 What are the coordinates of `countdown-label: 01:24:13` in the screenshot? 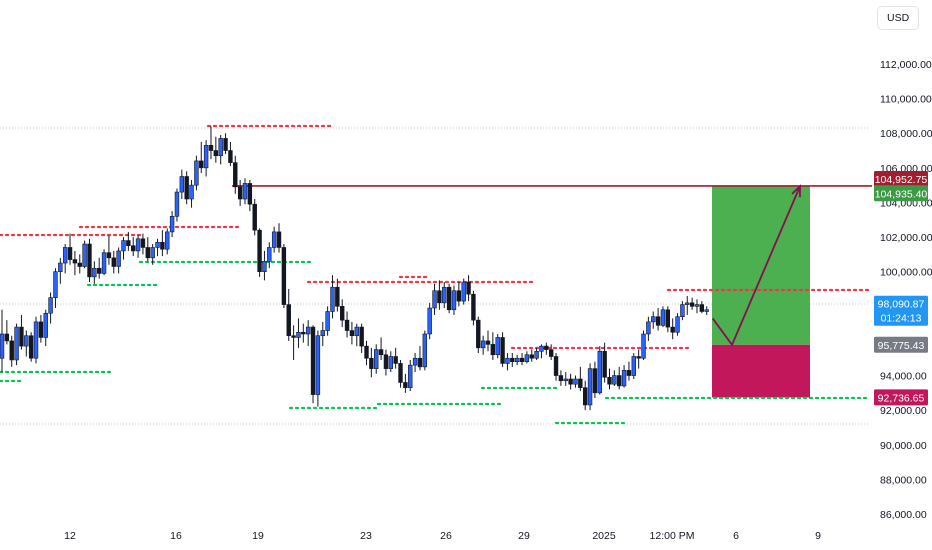 It's located at (901, 319).